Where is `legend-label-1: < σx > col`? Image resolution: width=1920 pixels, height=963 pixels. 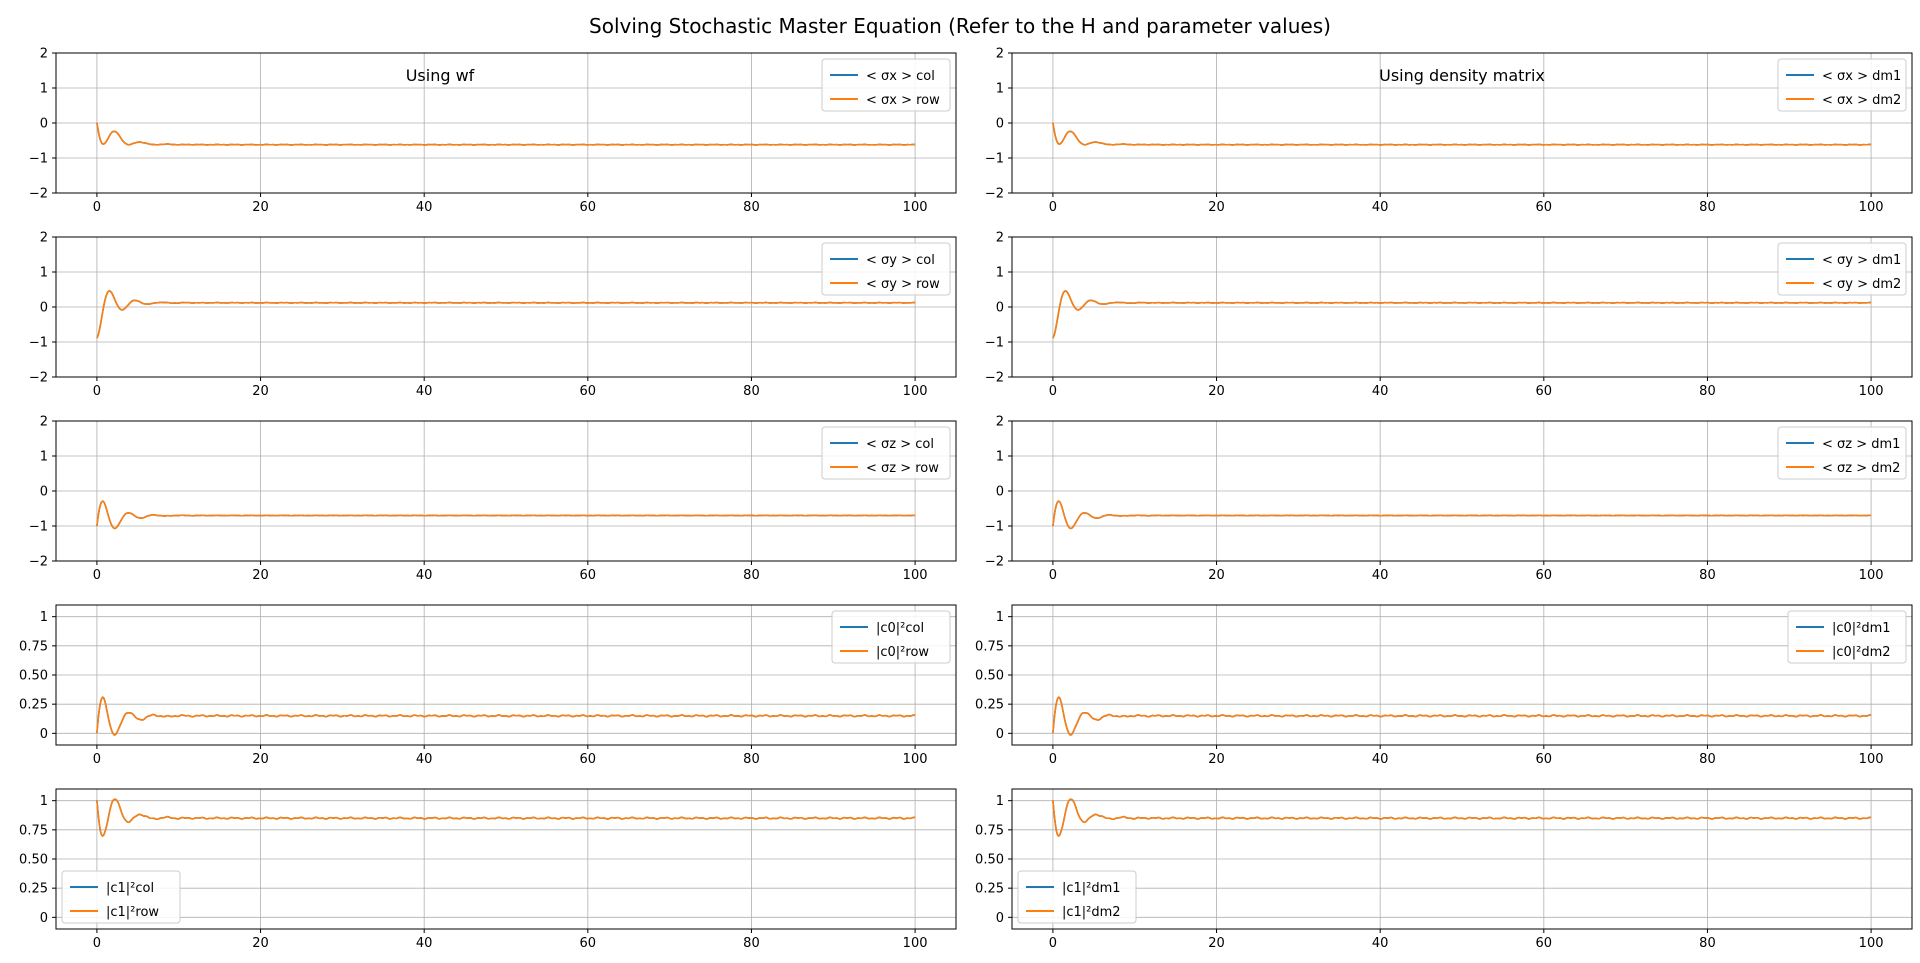 legend-label-1: < σx > col is located at coordinates (900, 76).